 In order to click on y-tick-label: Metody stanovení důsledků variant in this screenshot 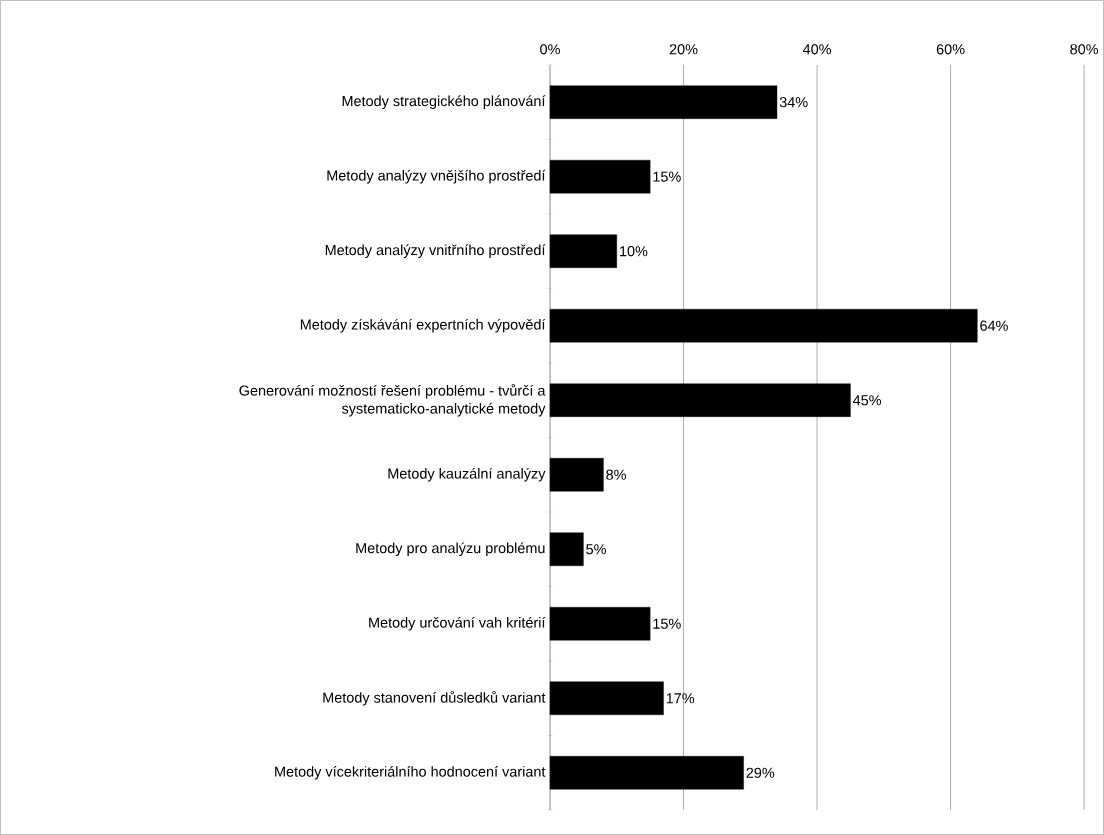, I will do `click(434, 698)`.